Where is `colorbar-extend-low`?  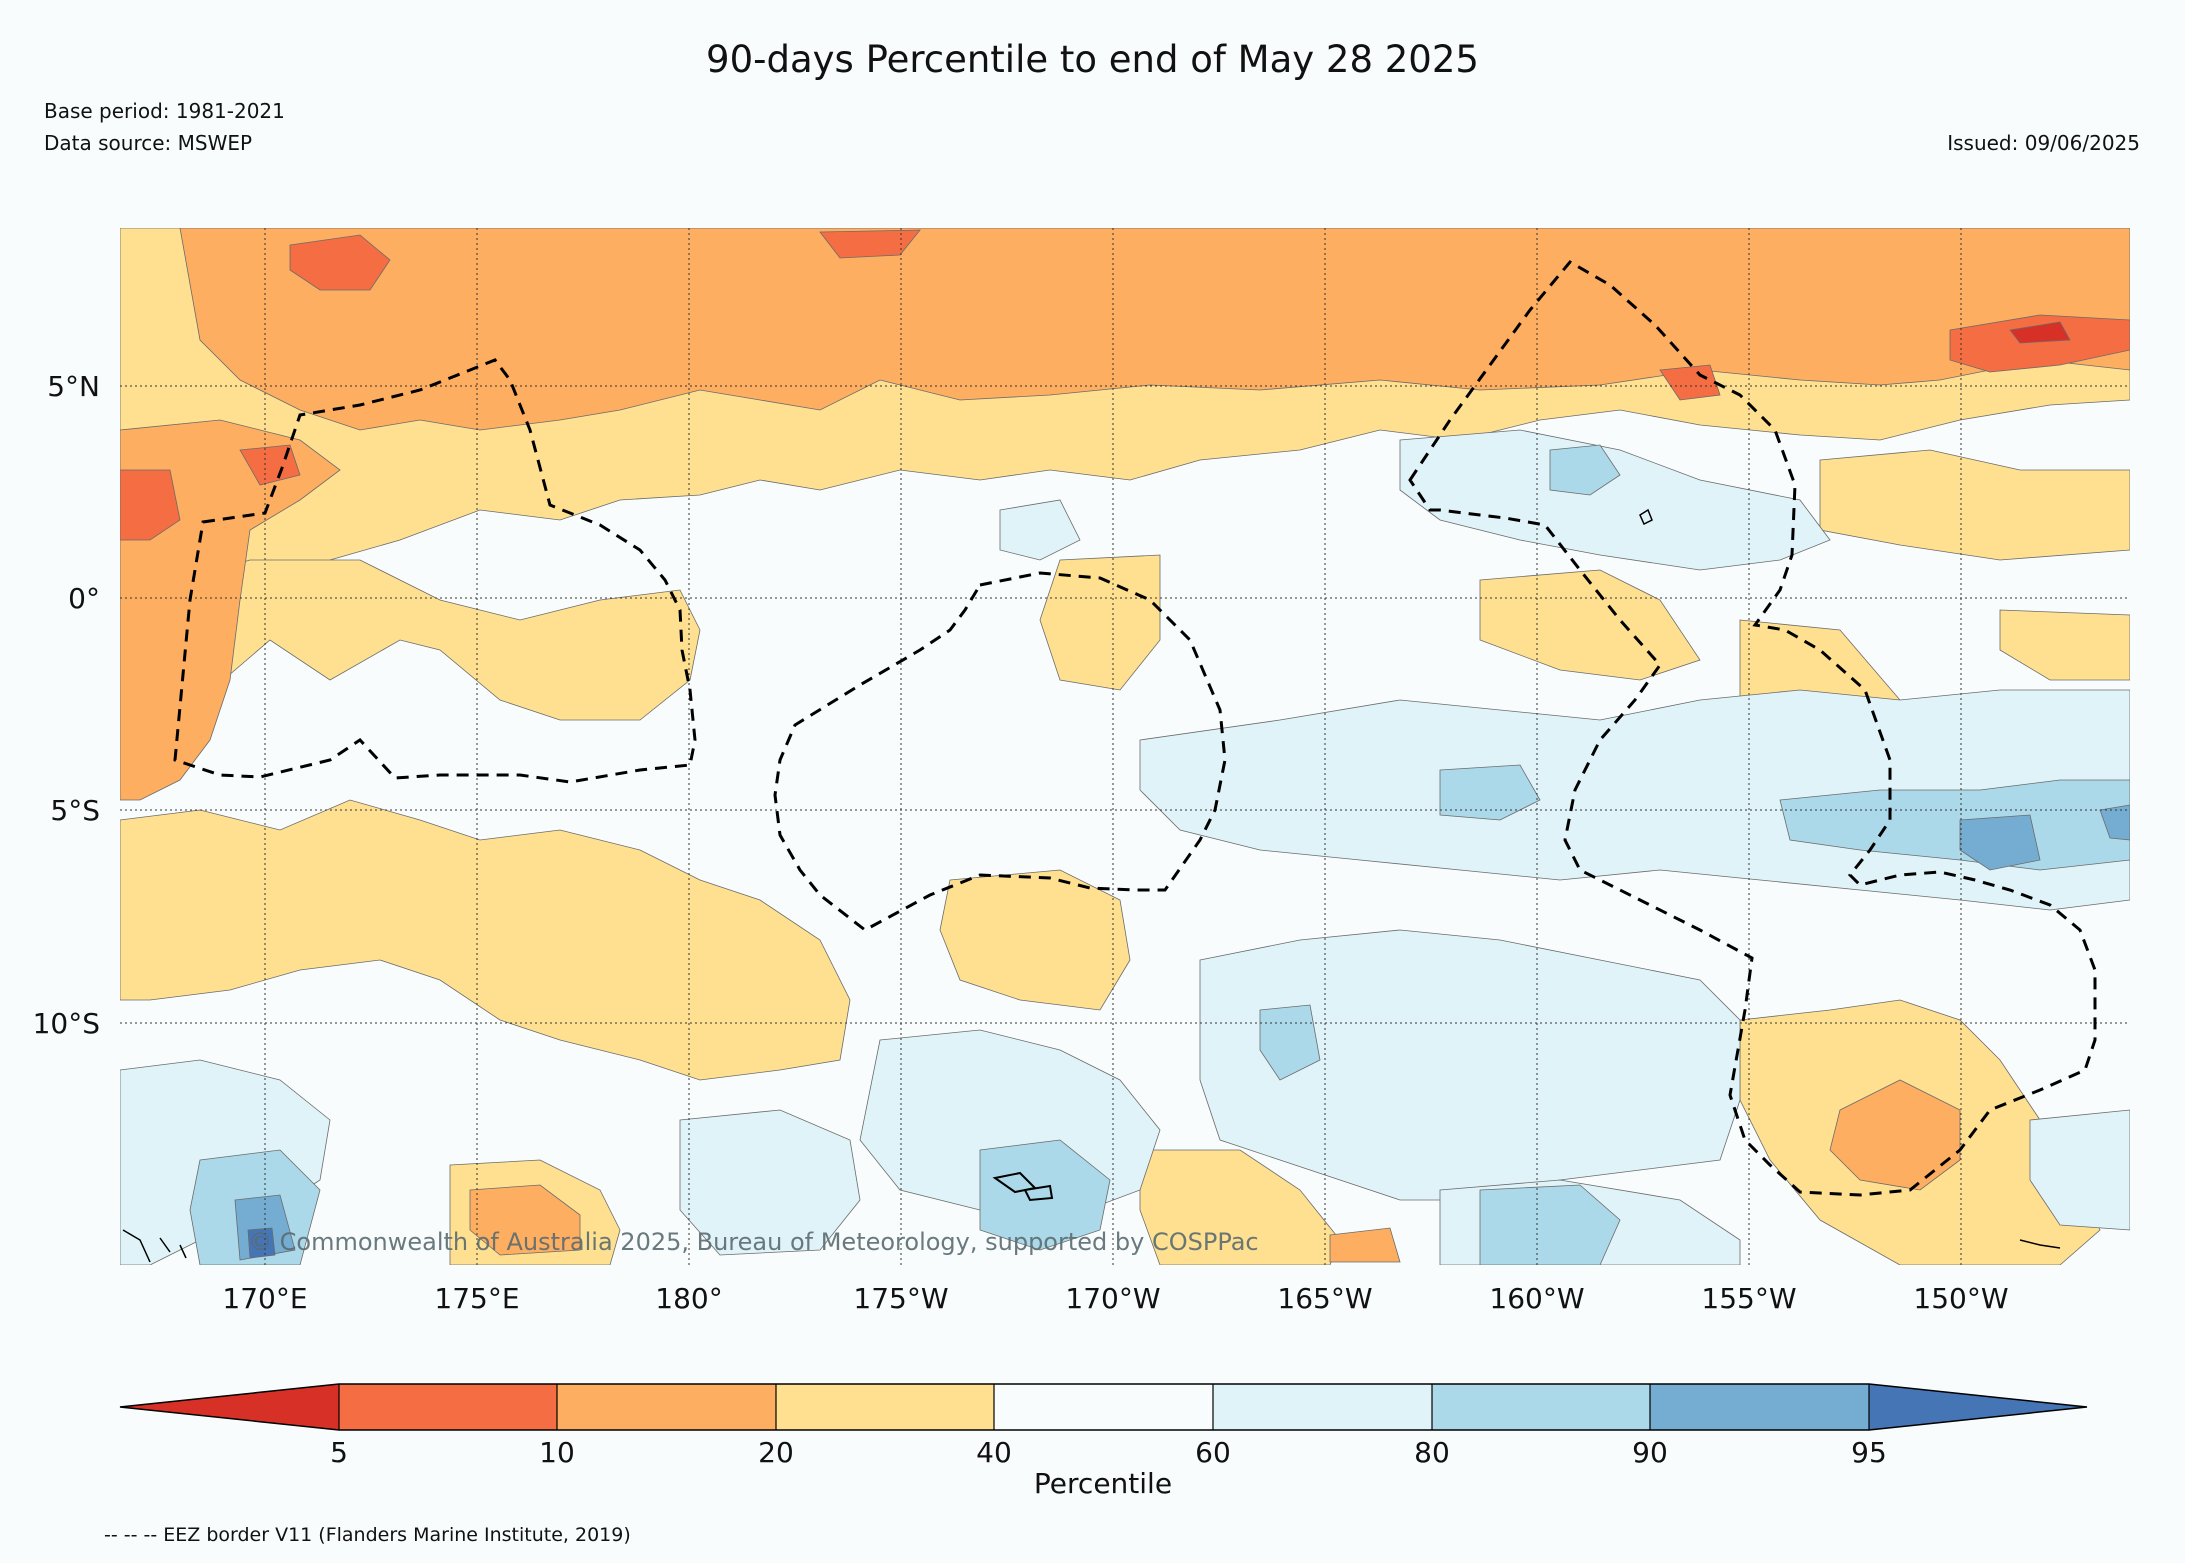
colorbar-extend-low is located at coordinates (229, 1407).